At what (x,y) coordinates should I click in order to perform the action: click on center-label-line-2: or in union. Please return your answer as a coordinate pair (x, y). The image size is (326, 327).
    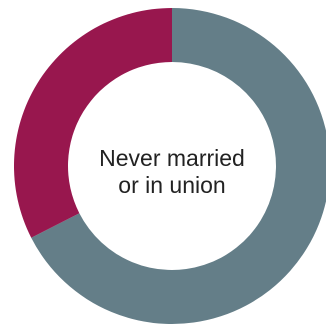
    Looking at the image, I should click on (171, 185).